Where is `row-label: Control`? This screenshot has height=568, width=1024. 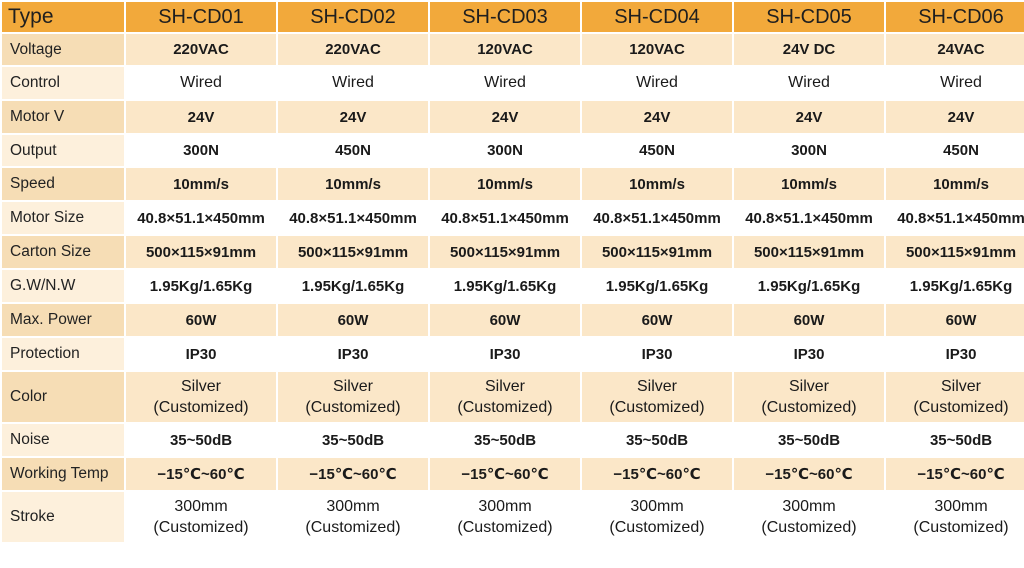 row-label: Control is located at coordinates (63, 83).